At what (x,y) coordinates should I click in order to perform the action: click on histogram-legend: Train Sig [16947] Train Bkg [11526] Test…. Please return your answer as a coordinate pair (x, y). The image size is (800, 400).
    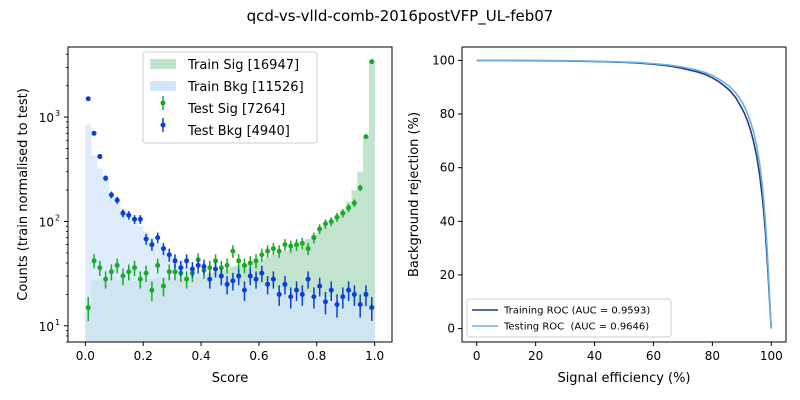
    Looking at the image, I should click on (230, 97).